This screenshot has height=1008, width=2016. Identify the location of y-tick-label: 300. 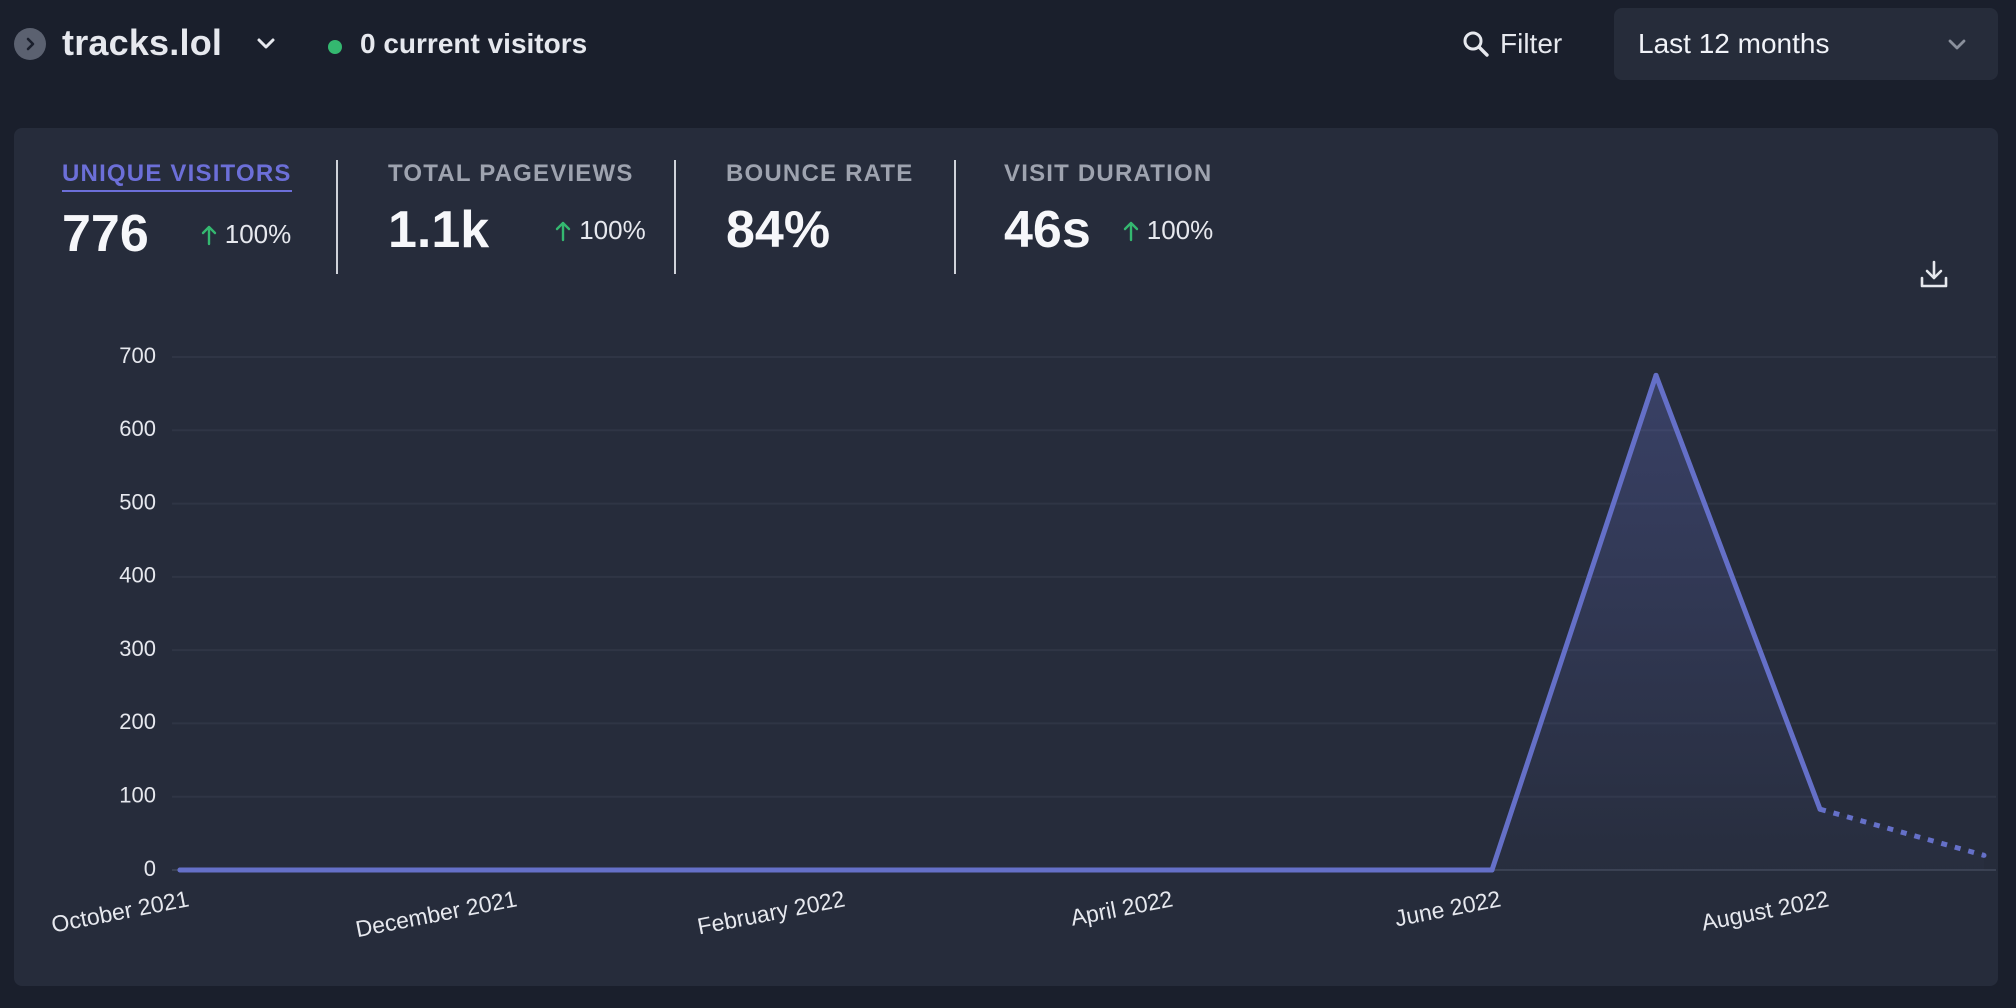
(137, 648).